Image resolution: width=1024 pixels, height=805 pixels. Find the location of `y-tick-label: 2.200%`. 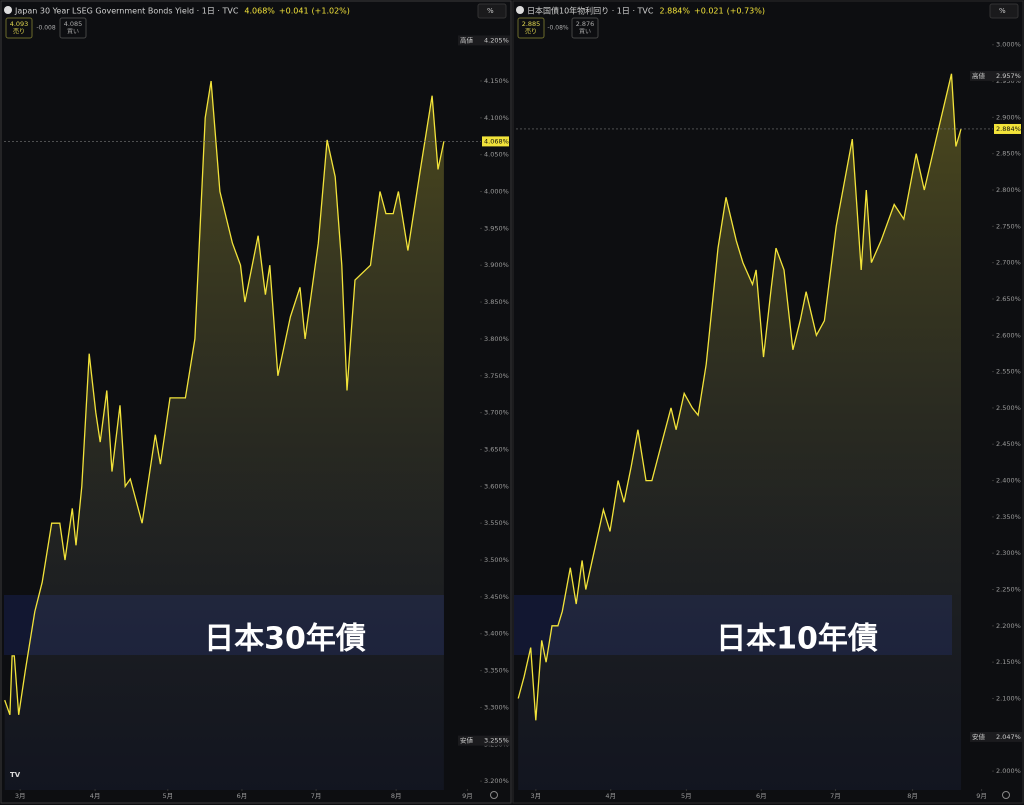

y-tick-label: 2.200% is located at coordinates (1008, 626).